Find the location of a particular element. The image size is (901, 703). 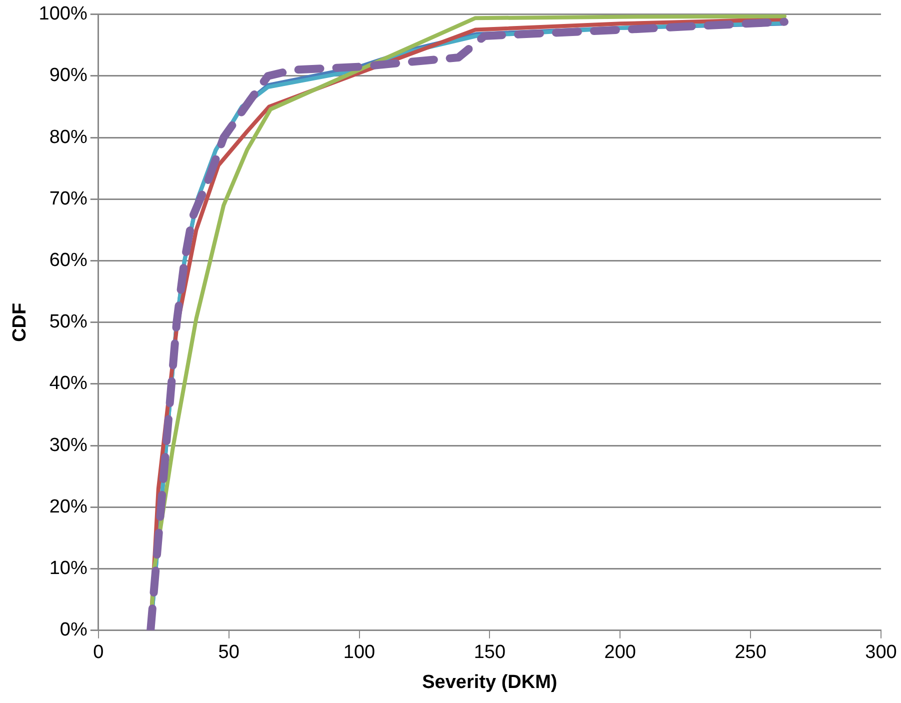

y-tick-label: 60% is located at coordinates (68, 261).